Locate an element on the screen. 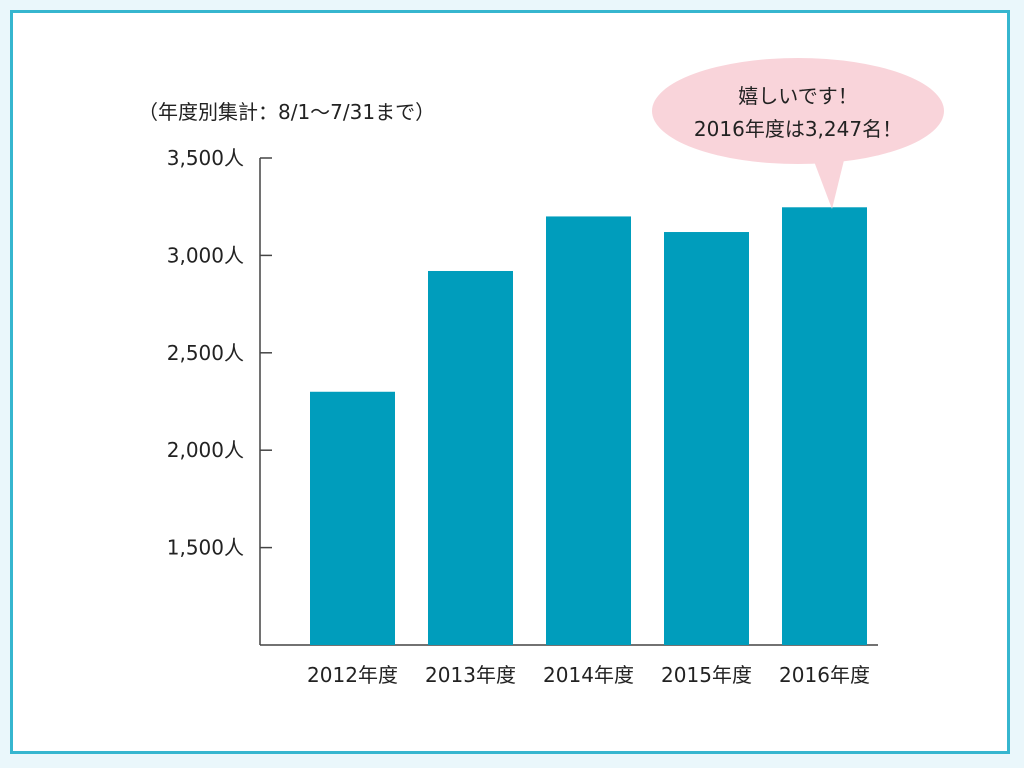 The height and width of the screenshot is (768, 1024). bar-2013年度 is located at coordinates (470, 457).